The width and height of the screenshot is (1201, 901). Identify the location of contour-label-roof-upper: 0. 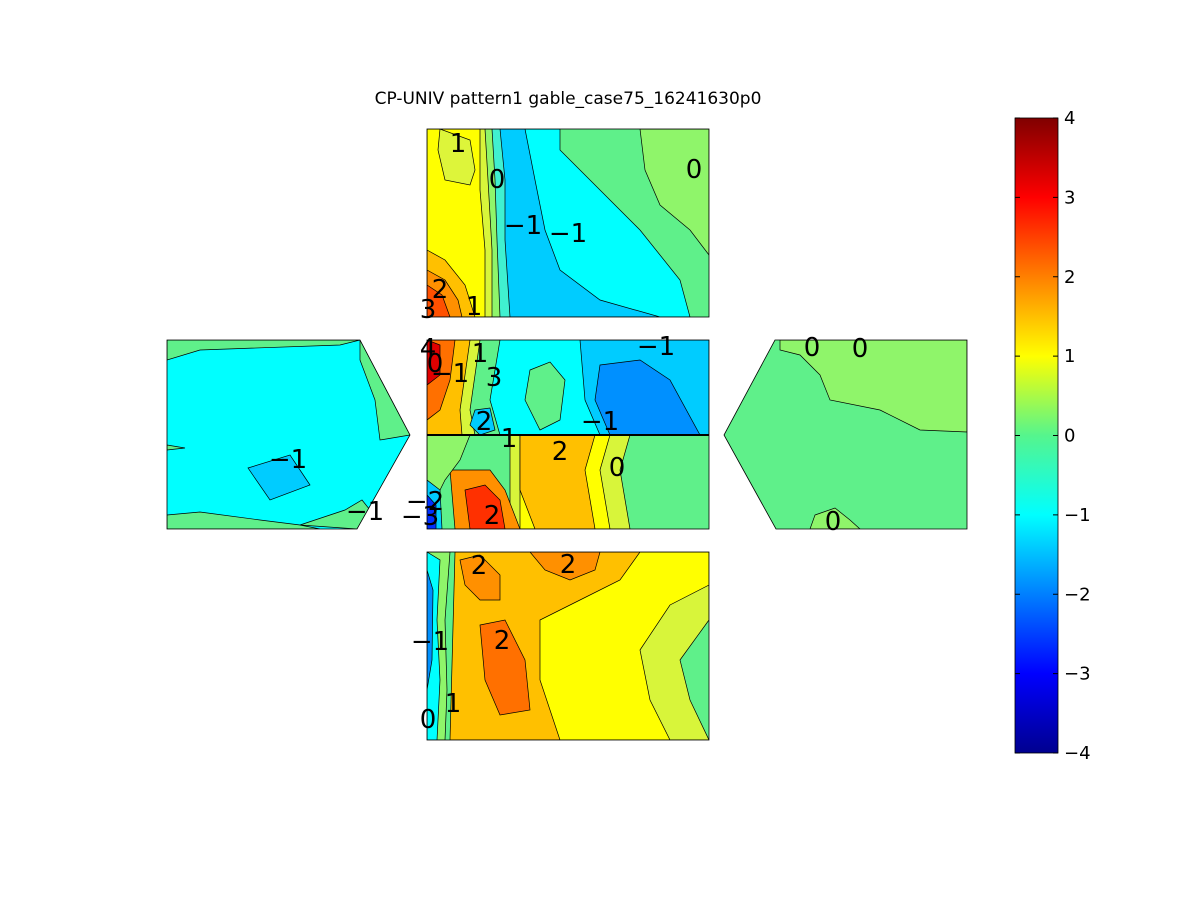
(435, 364).